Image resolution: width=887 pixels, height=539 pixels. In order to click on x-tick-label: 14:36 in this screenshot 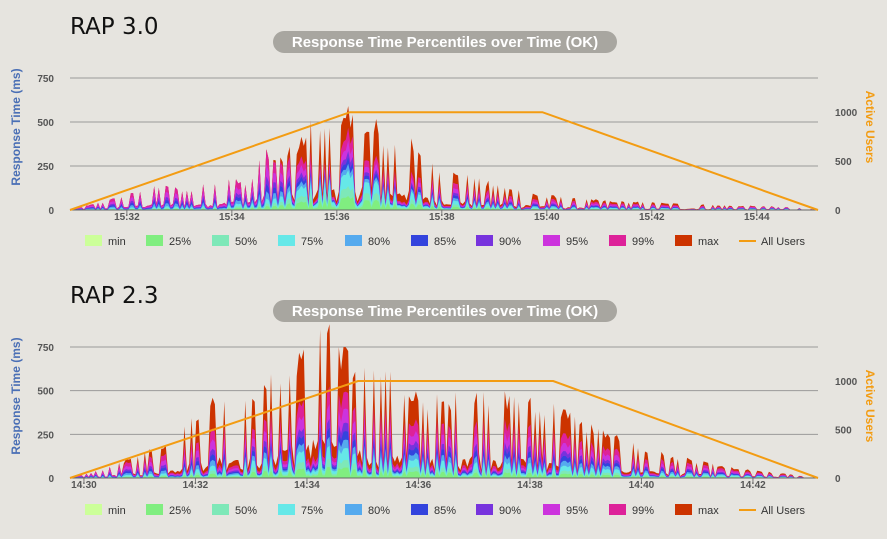, I will do `click(419, 485)`.